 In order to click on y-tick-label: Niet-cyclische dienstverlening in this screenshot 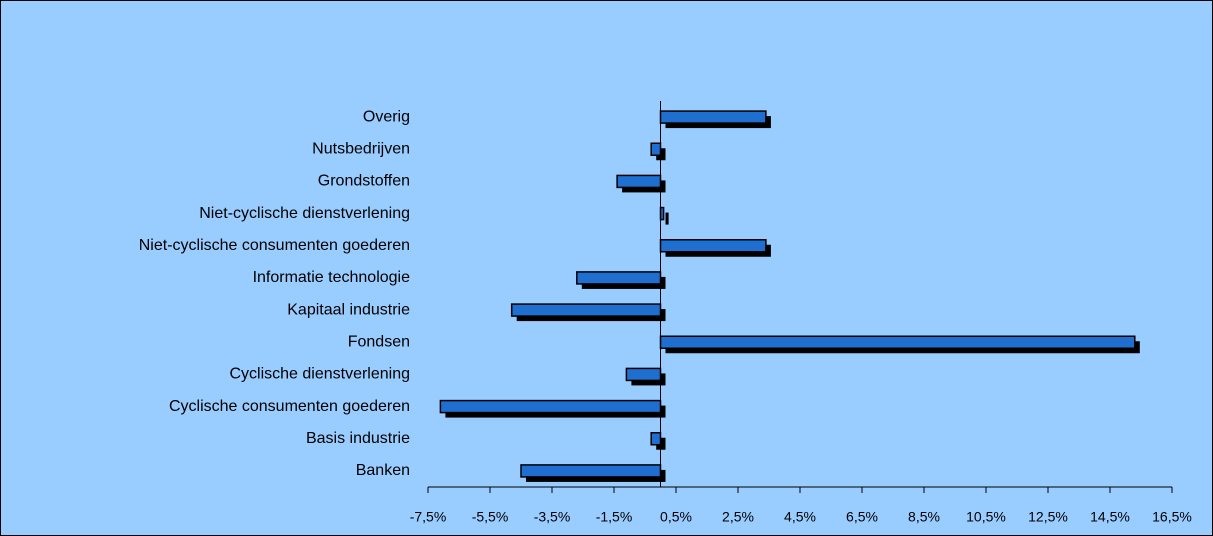, I will do `click(304, 213)`.